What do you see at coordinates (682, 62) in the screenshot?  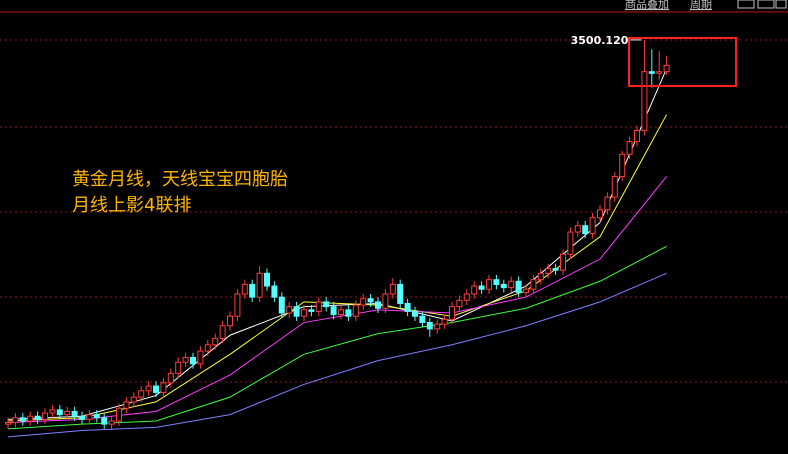 I see `highlight-box` at bounding box center [682, 62].